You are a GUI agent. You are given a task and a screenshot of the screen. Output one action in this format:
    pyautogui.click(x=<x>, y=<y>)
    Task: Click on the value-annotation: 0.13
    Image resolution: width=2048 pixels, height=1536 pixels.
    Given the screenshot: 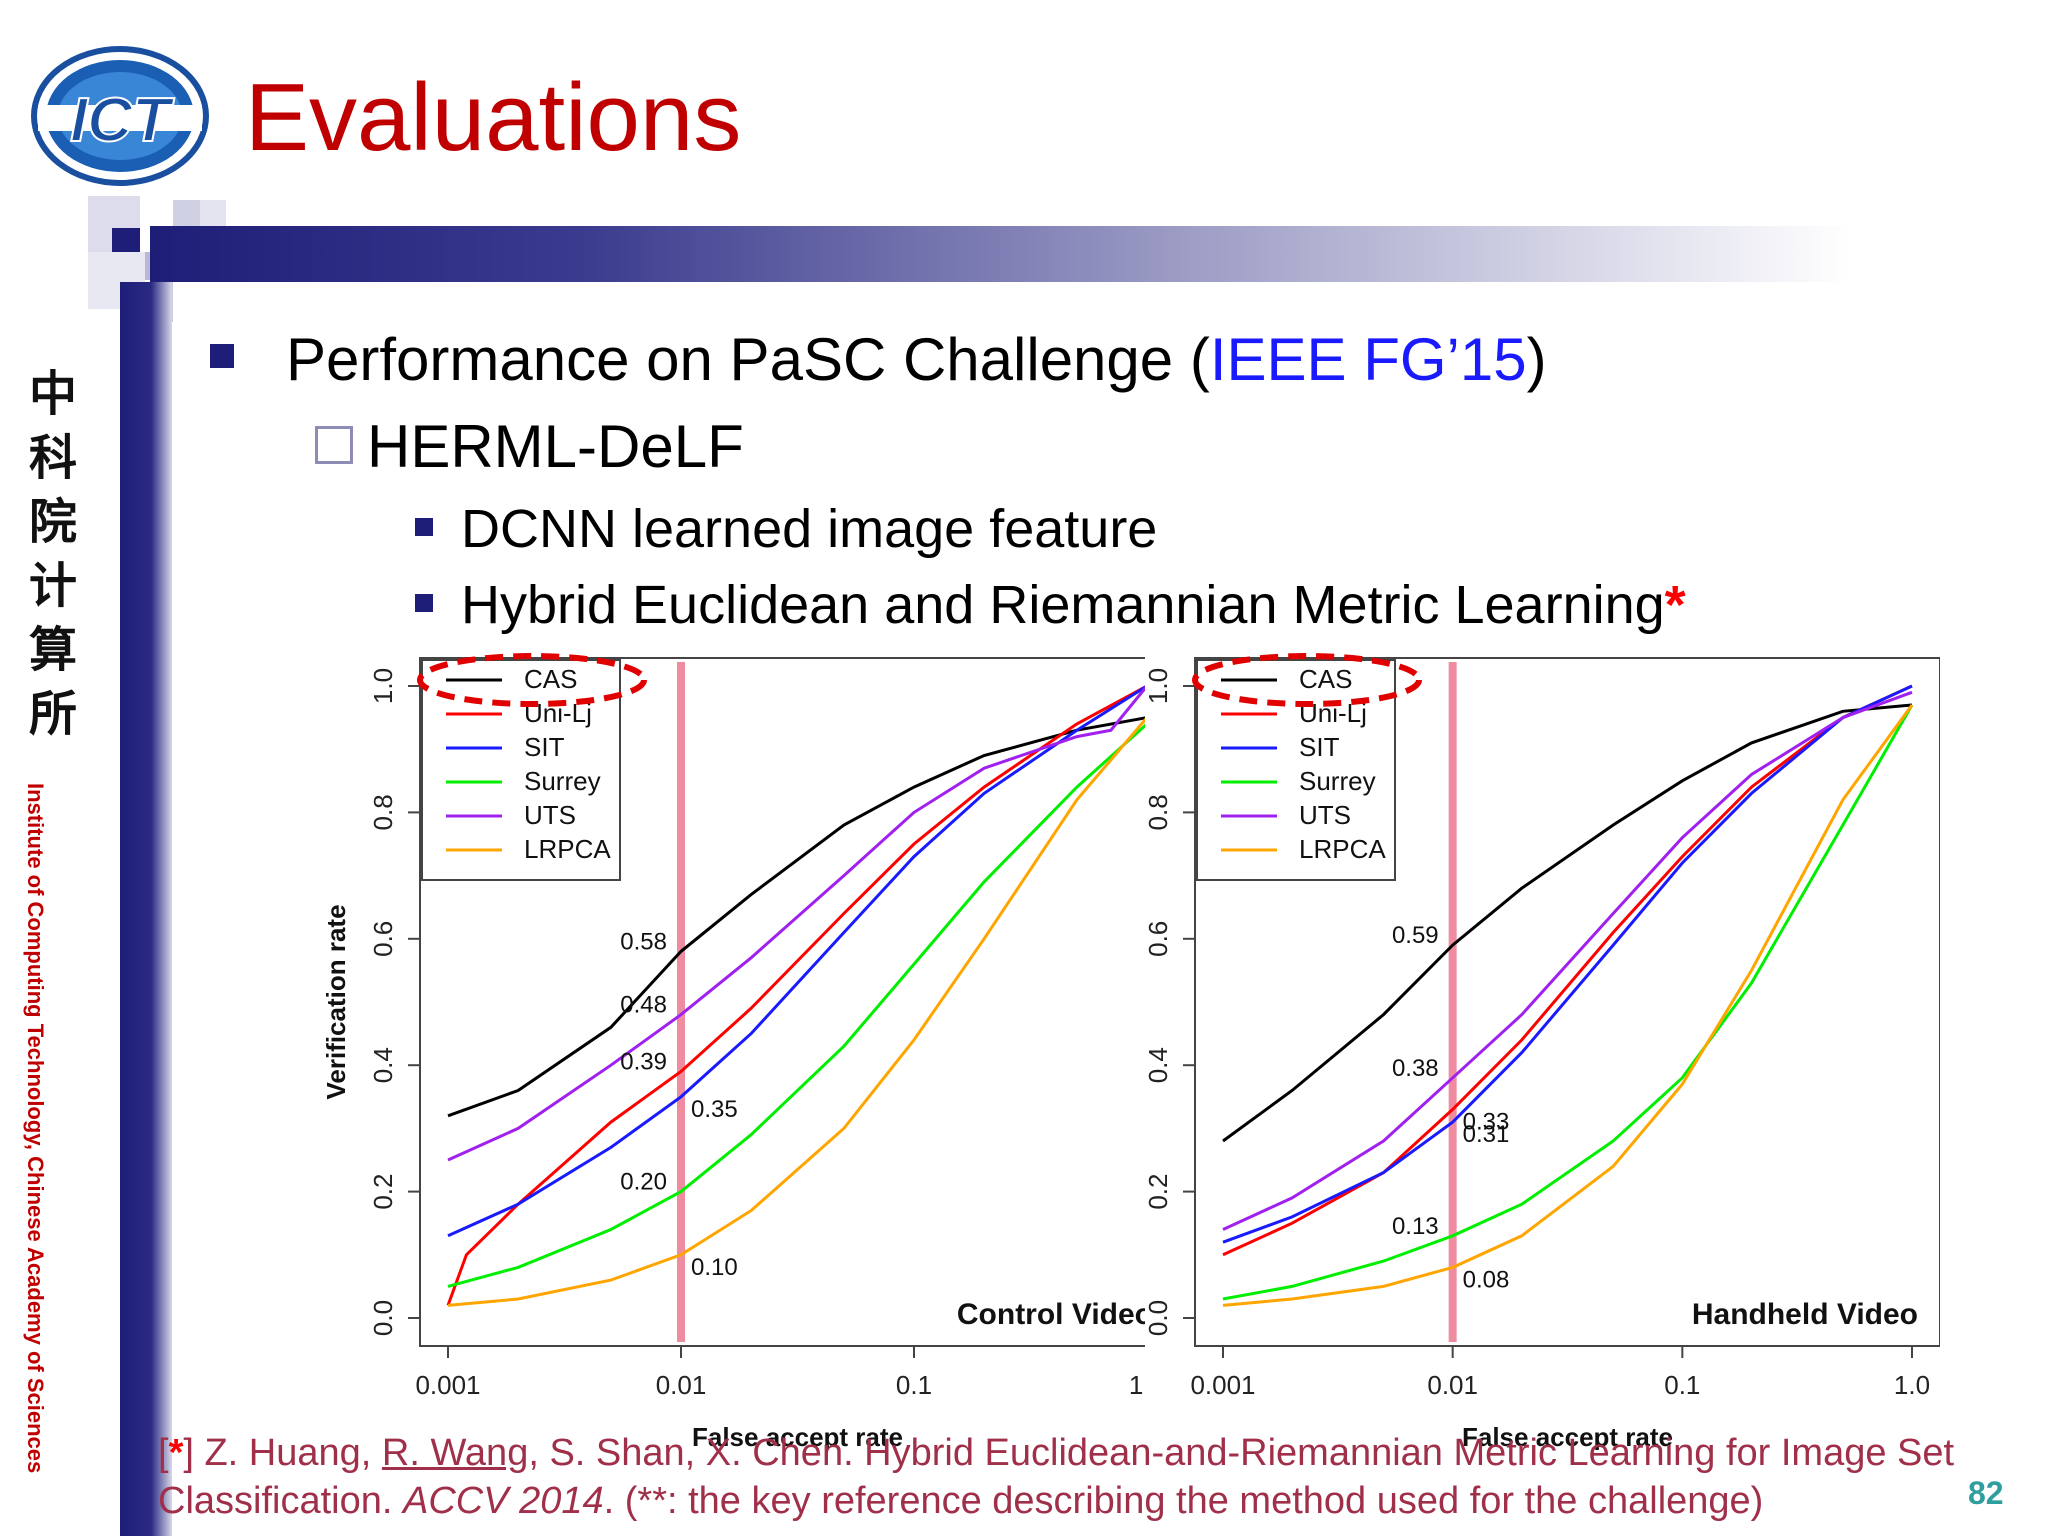 What is the action you would take?
    pyautogui.click(x=1415, y=1226)
    